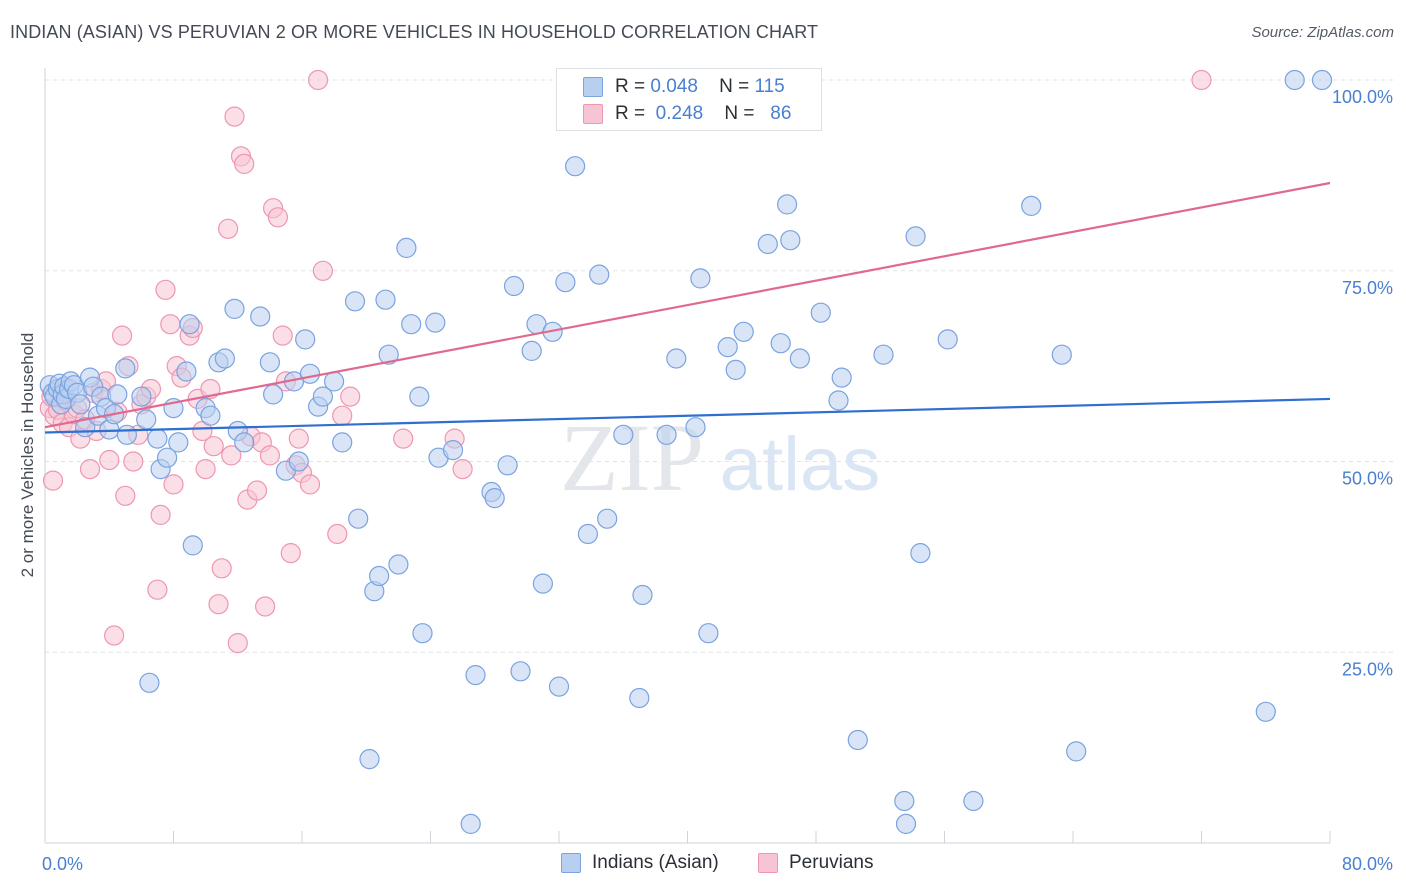 The image size is (1406, 892). Describe the element at coordinates (1367, 479) in the screenshot. I see `y-tick-label-50: 50.0%` at that location.